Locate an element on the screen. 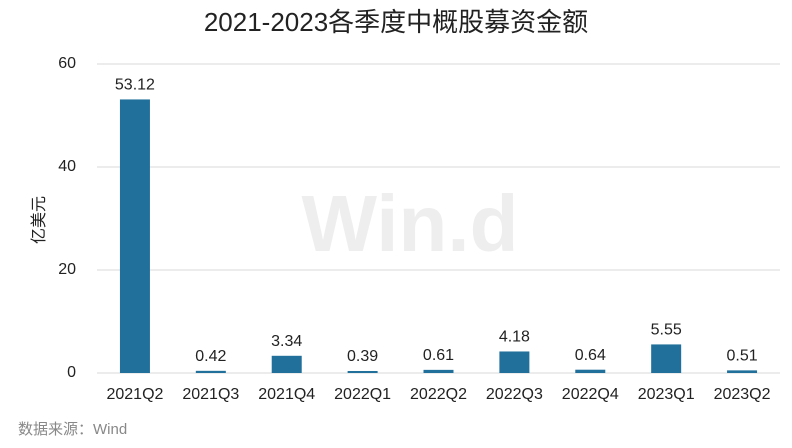 The height and width of the screenshot is (448, 792). y-tick-label: 40 is located at coordinates (67, 166).